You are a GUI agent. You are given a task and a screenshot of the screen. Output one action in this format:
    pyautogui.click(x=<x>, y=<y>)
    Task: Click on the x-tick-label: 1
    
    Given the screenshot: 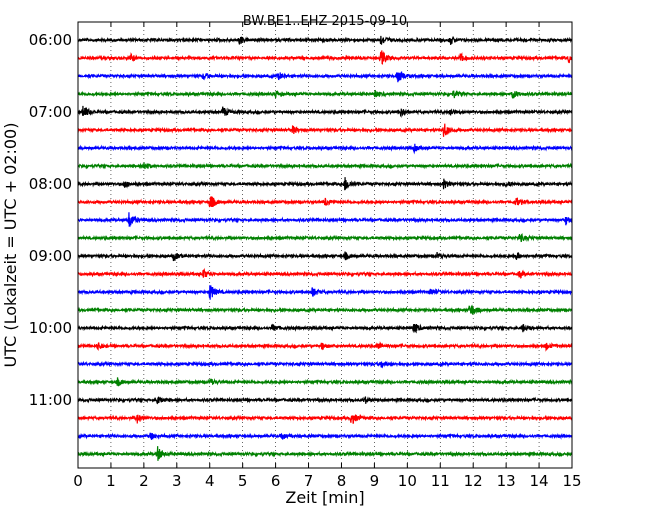 What is the action you would take?
    pyautogui.click(x=111, y=481)
    